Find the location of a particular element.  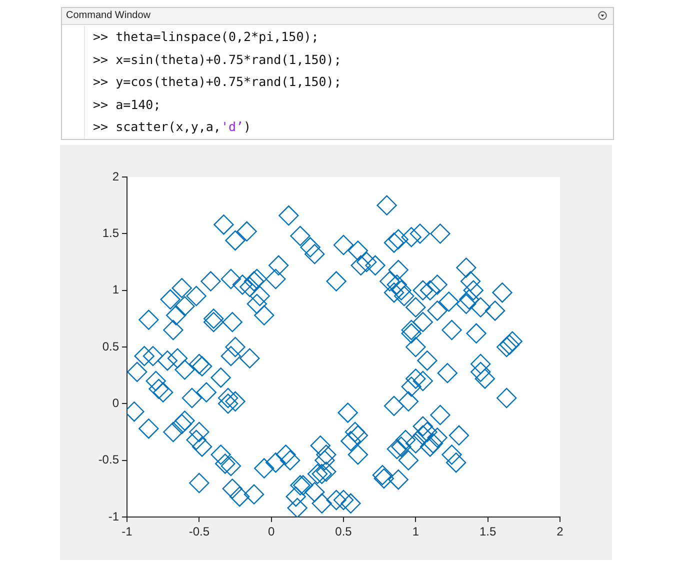

y-tick-label: -1 is located at coordinates (114, 516).